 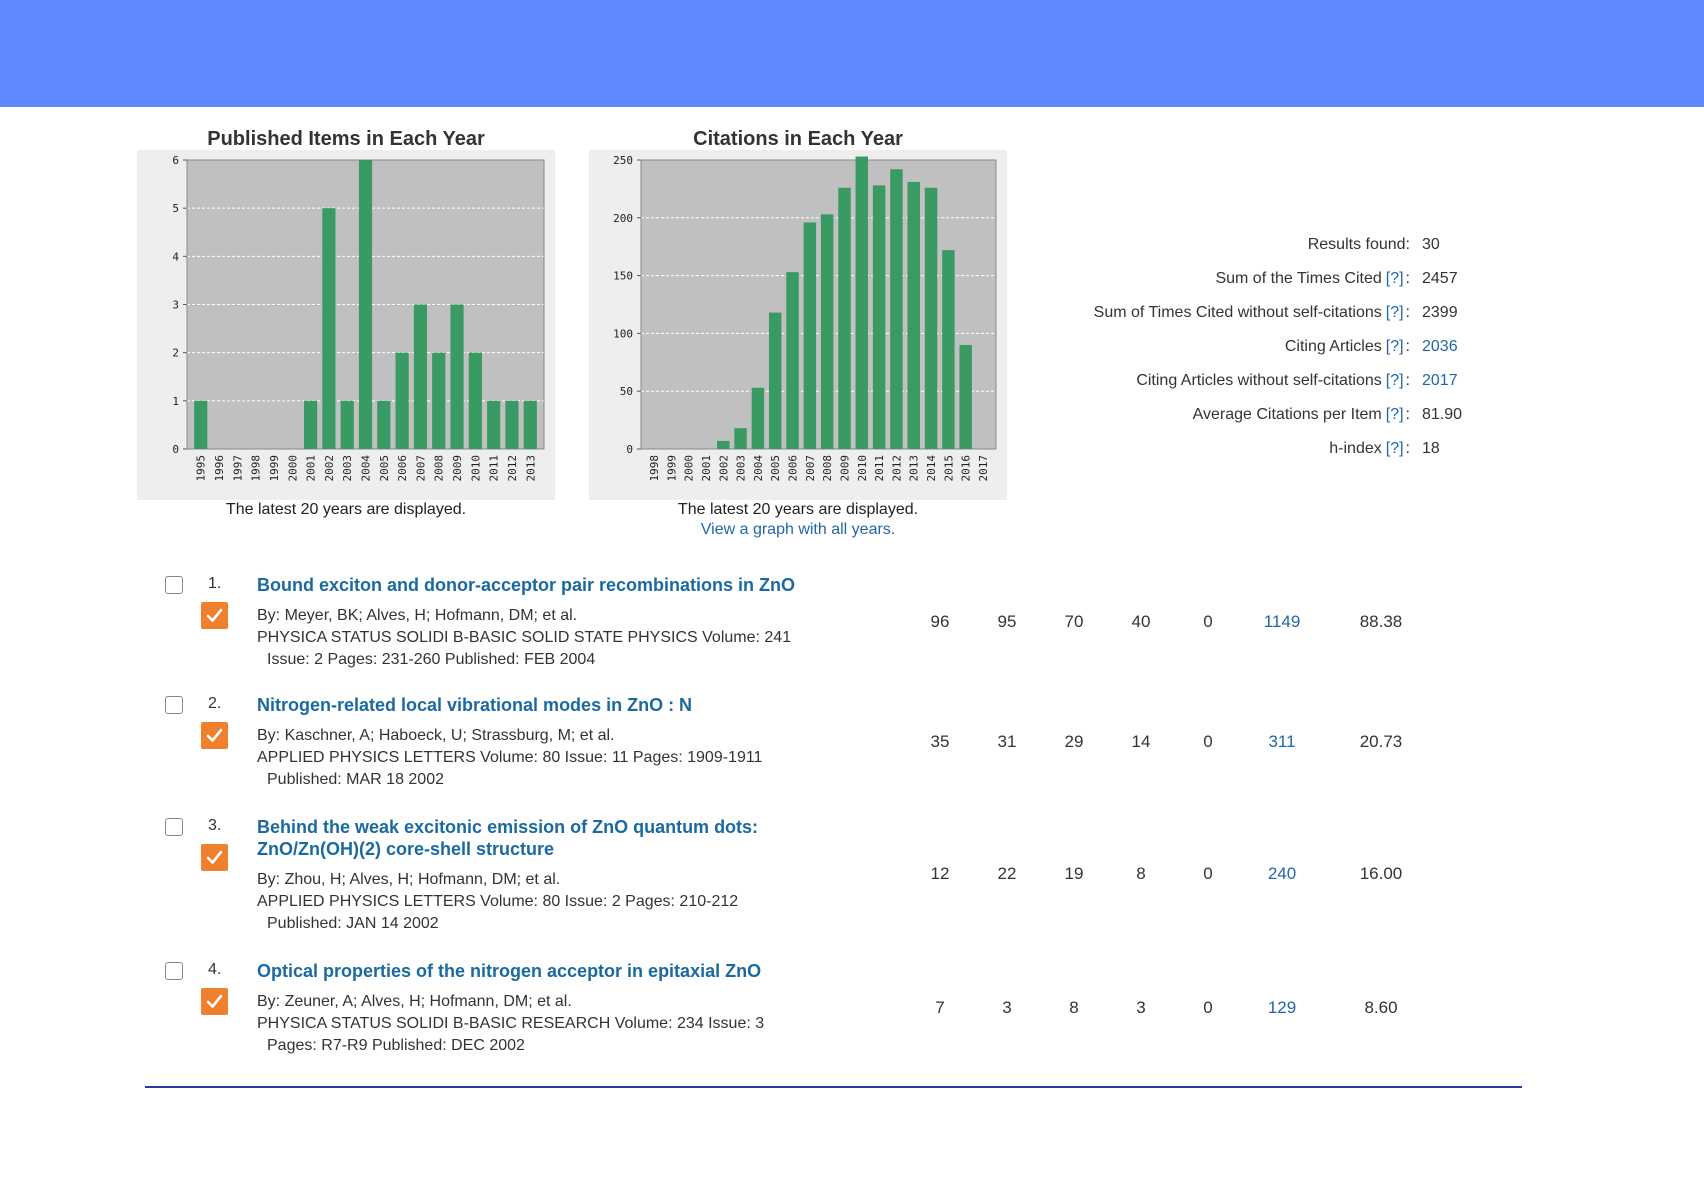 What do you see at coordinates (623, 160) in the screenshot?
I see `y-tick-label: 250` at bounding box center [623, 160].